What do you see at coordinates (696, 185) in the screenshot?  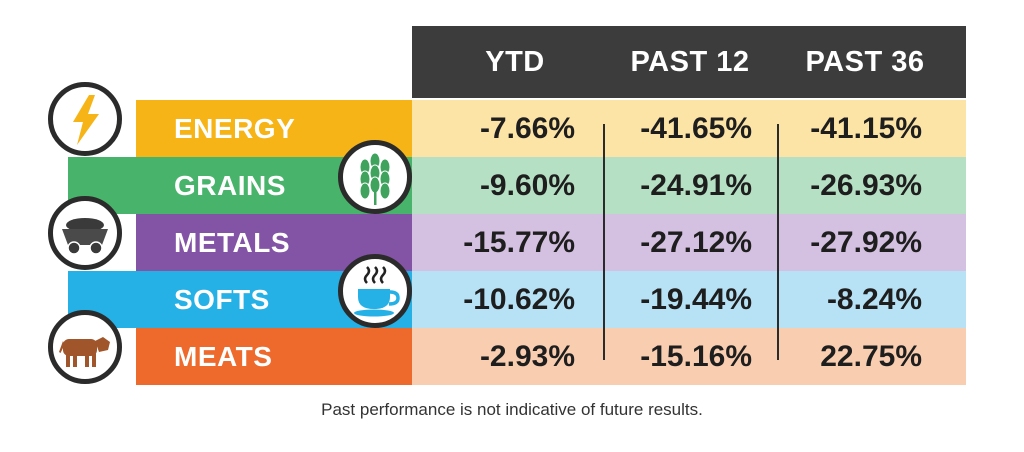 I see `value-cell-past-12: -24.91%` at bounding box center [696, 185].